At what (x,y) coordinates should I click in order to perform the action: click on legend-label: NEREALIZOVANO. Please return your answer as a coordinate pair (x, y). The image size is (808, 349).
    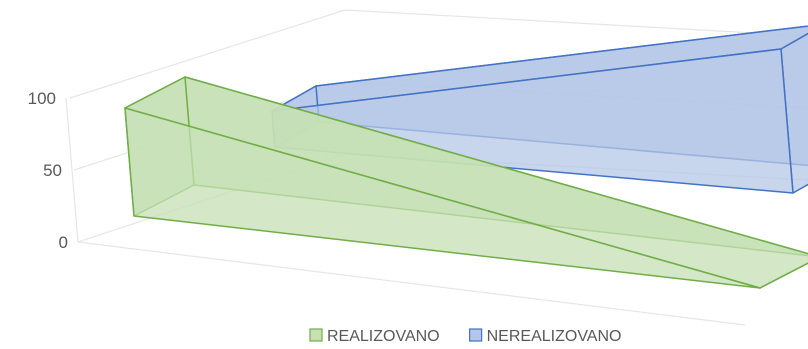
    Looking at the image, I should click on (554, 336).